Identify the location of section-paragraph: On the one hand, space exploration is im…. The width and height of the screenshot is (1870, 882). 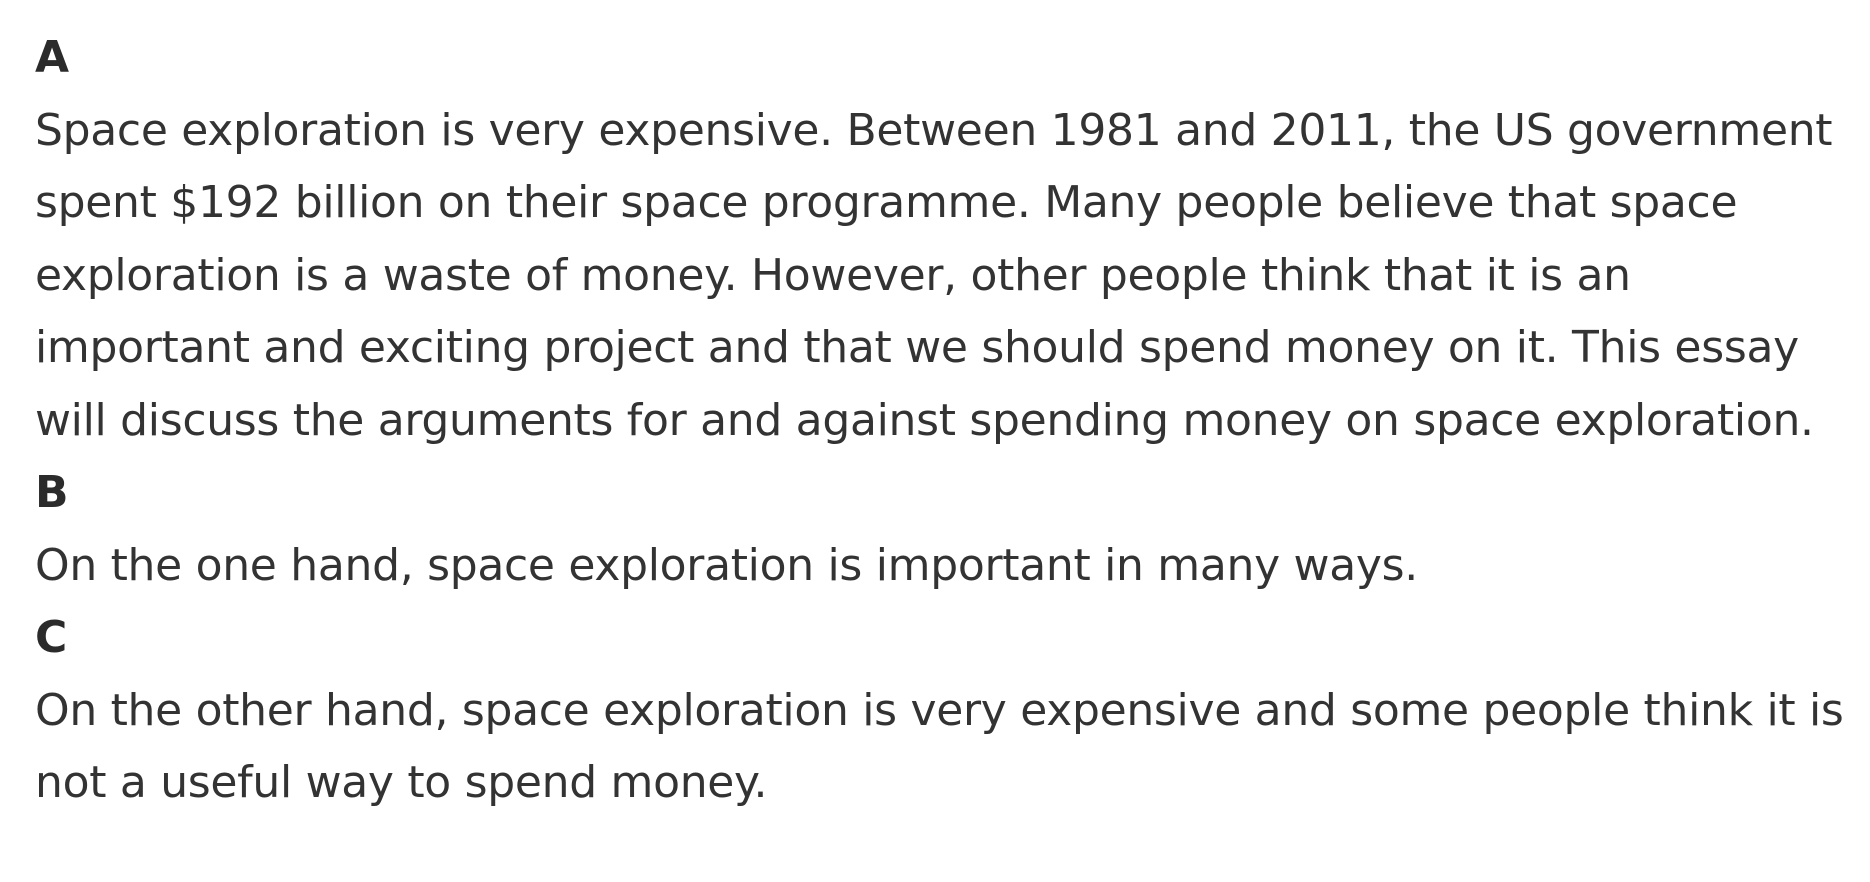
(726, 565).